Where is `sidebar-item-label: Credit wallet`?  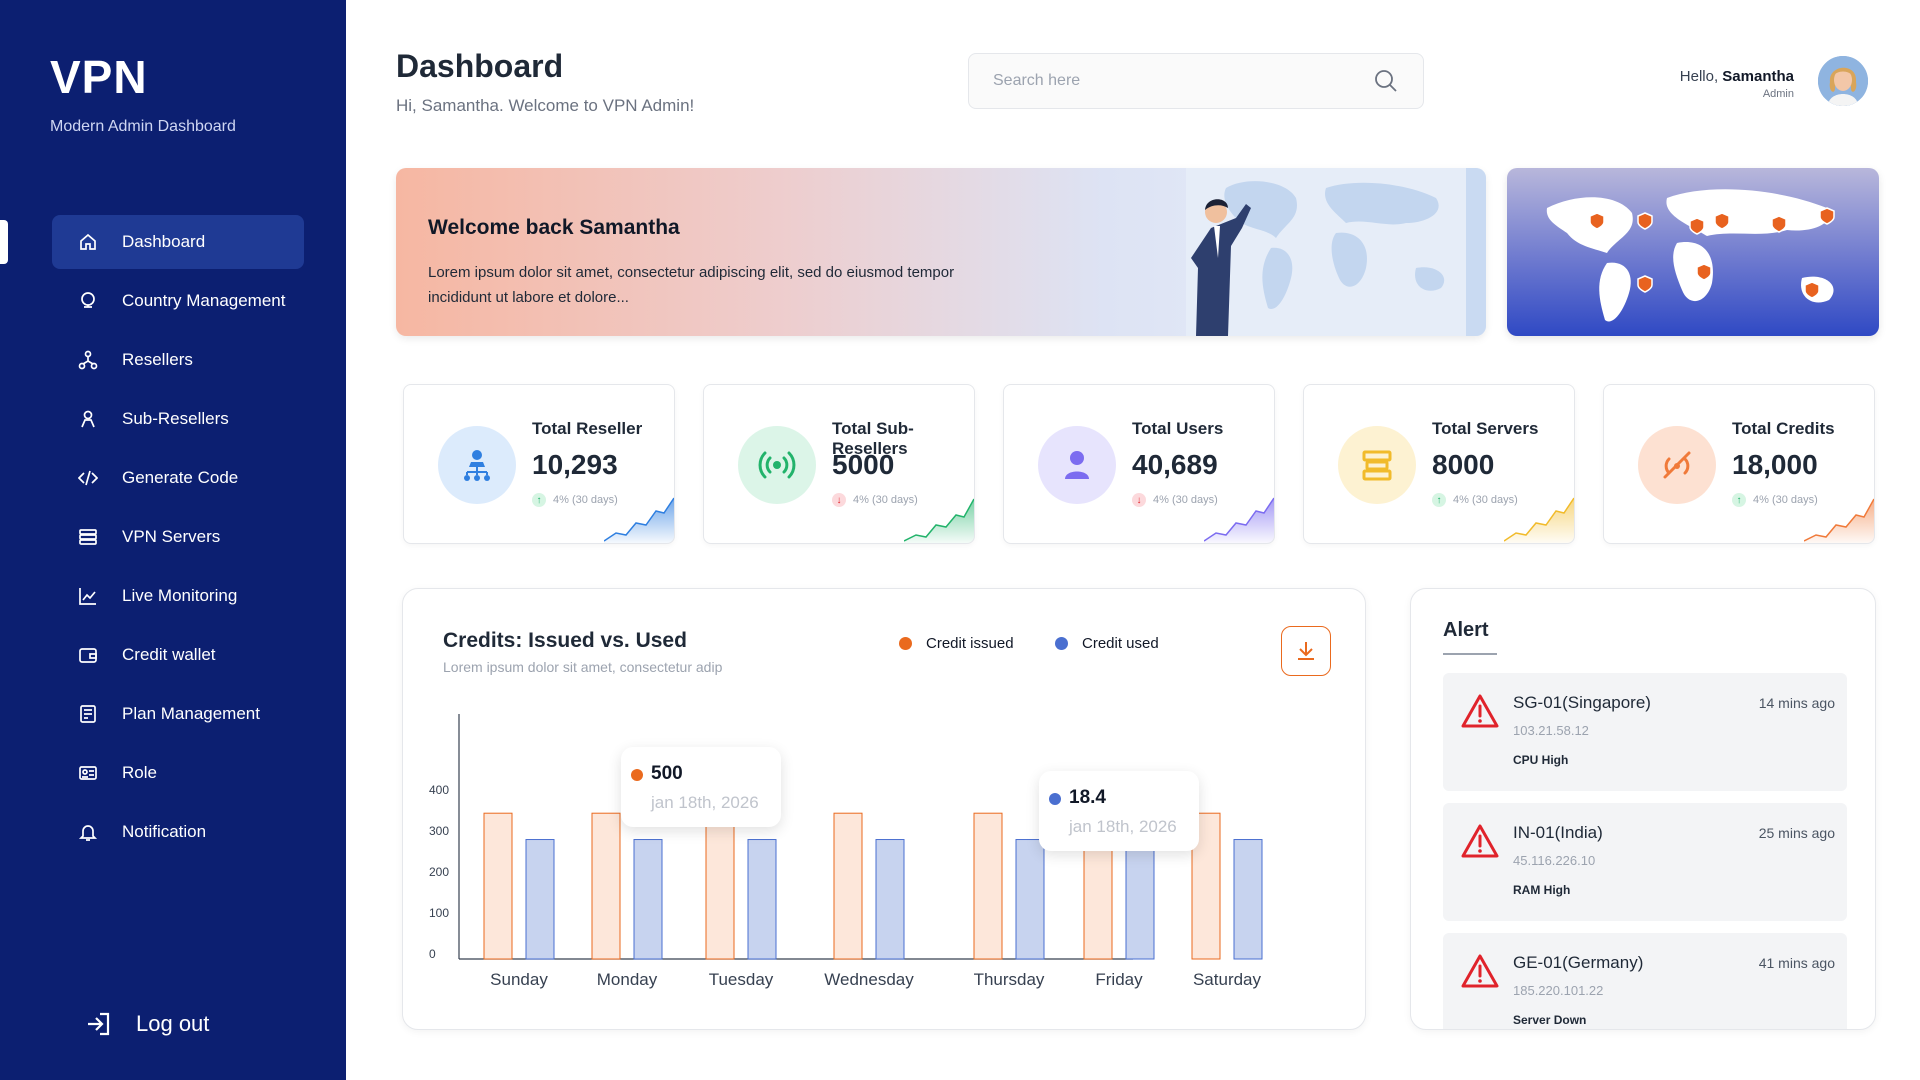
sidebar-item-label: Credit wallet is located at coordinates (169, 654).